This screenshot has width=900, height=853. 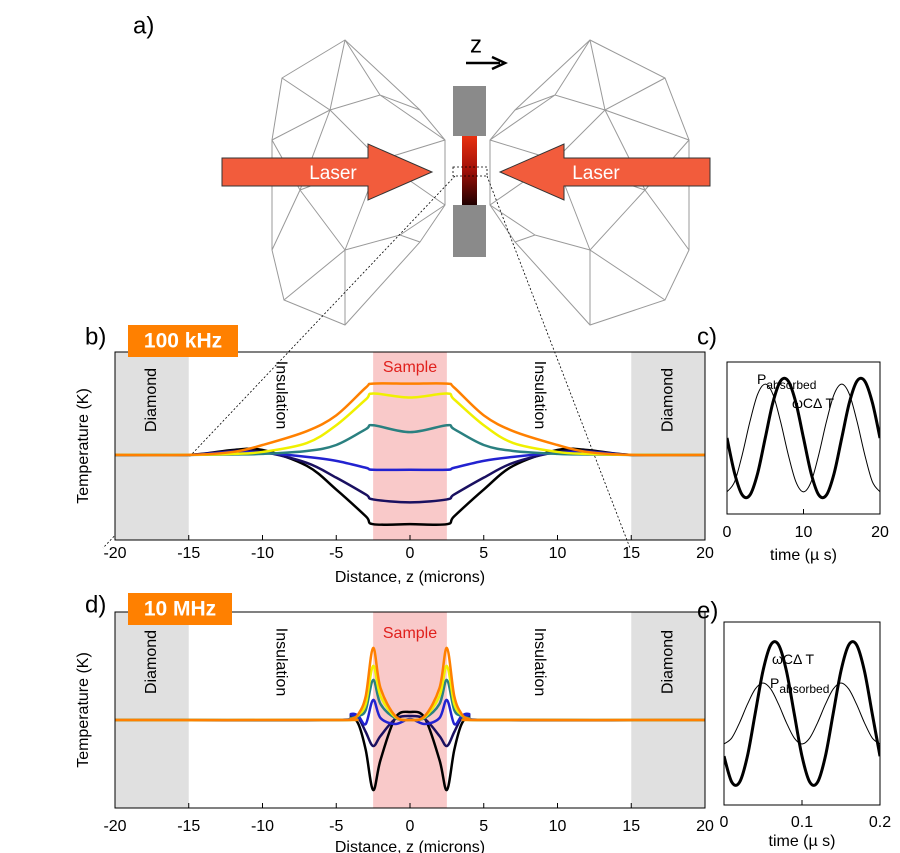 What do you see at coordinates (707, 336) in the screenshot?
I see `panel-label: c)` at bounding box center [707, 336].